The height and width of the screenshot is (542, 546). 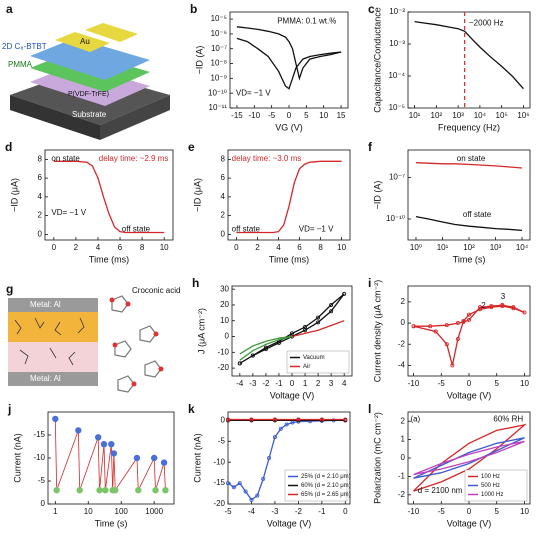 What do you see at coordinates (289, 259) in the screenshot?
I see `x-axis-label: Time (ms)` at bounding box center [289, 259].